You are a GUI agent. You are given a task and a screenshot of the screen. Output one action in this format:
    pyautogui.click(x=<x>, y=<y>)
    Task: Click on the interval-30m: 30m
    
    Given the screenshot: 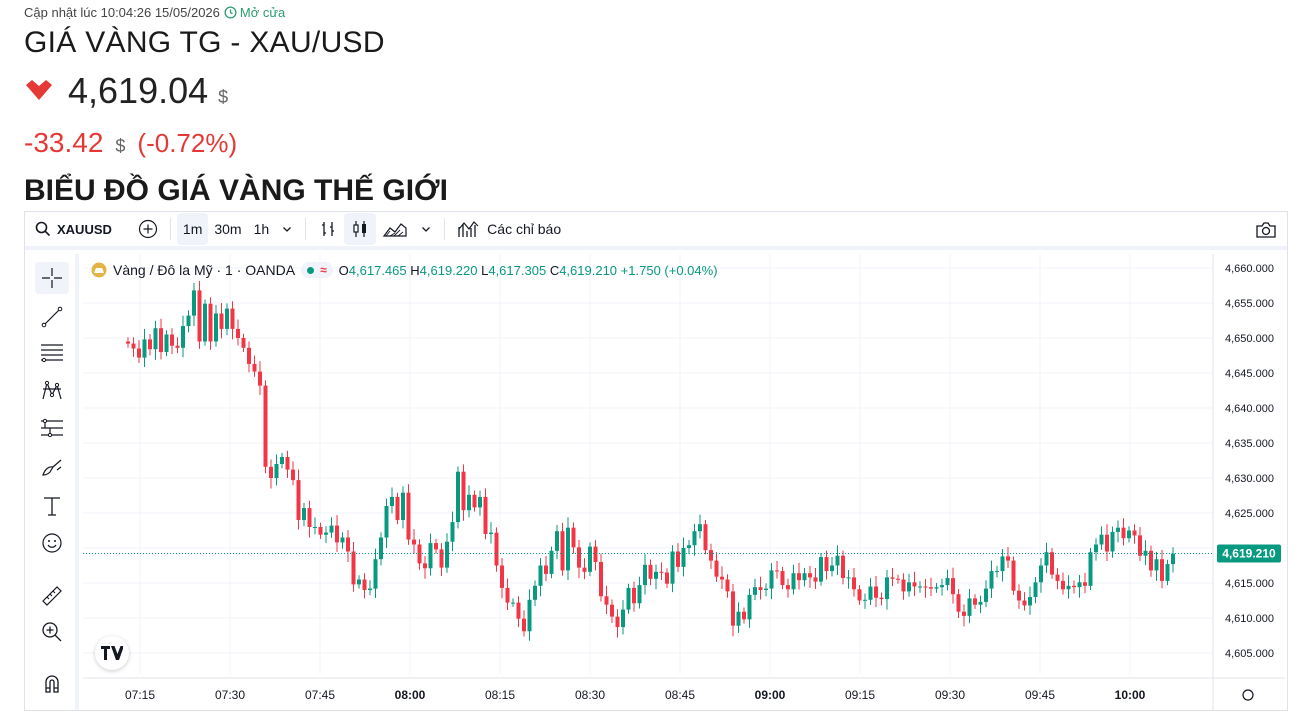 What is the action you would take?
    pyautogui.click(x=228, y=229)
    